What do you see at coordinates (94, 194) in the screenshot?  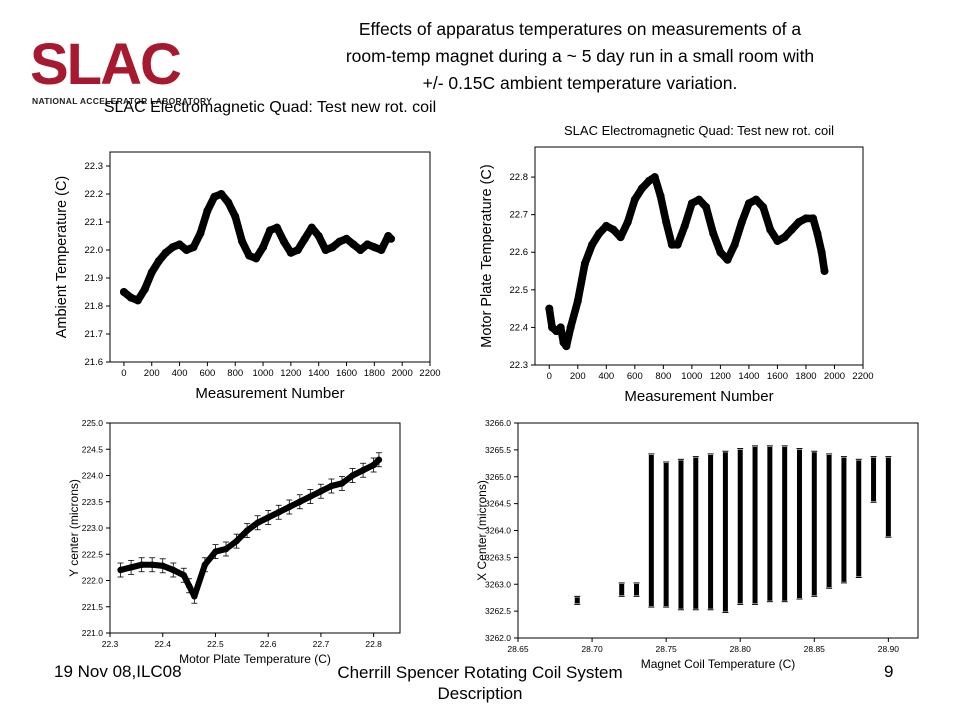 I see `y-tick-label: 22.2` at bounding box center [94, 194].